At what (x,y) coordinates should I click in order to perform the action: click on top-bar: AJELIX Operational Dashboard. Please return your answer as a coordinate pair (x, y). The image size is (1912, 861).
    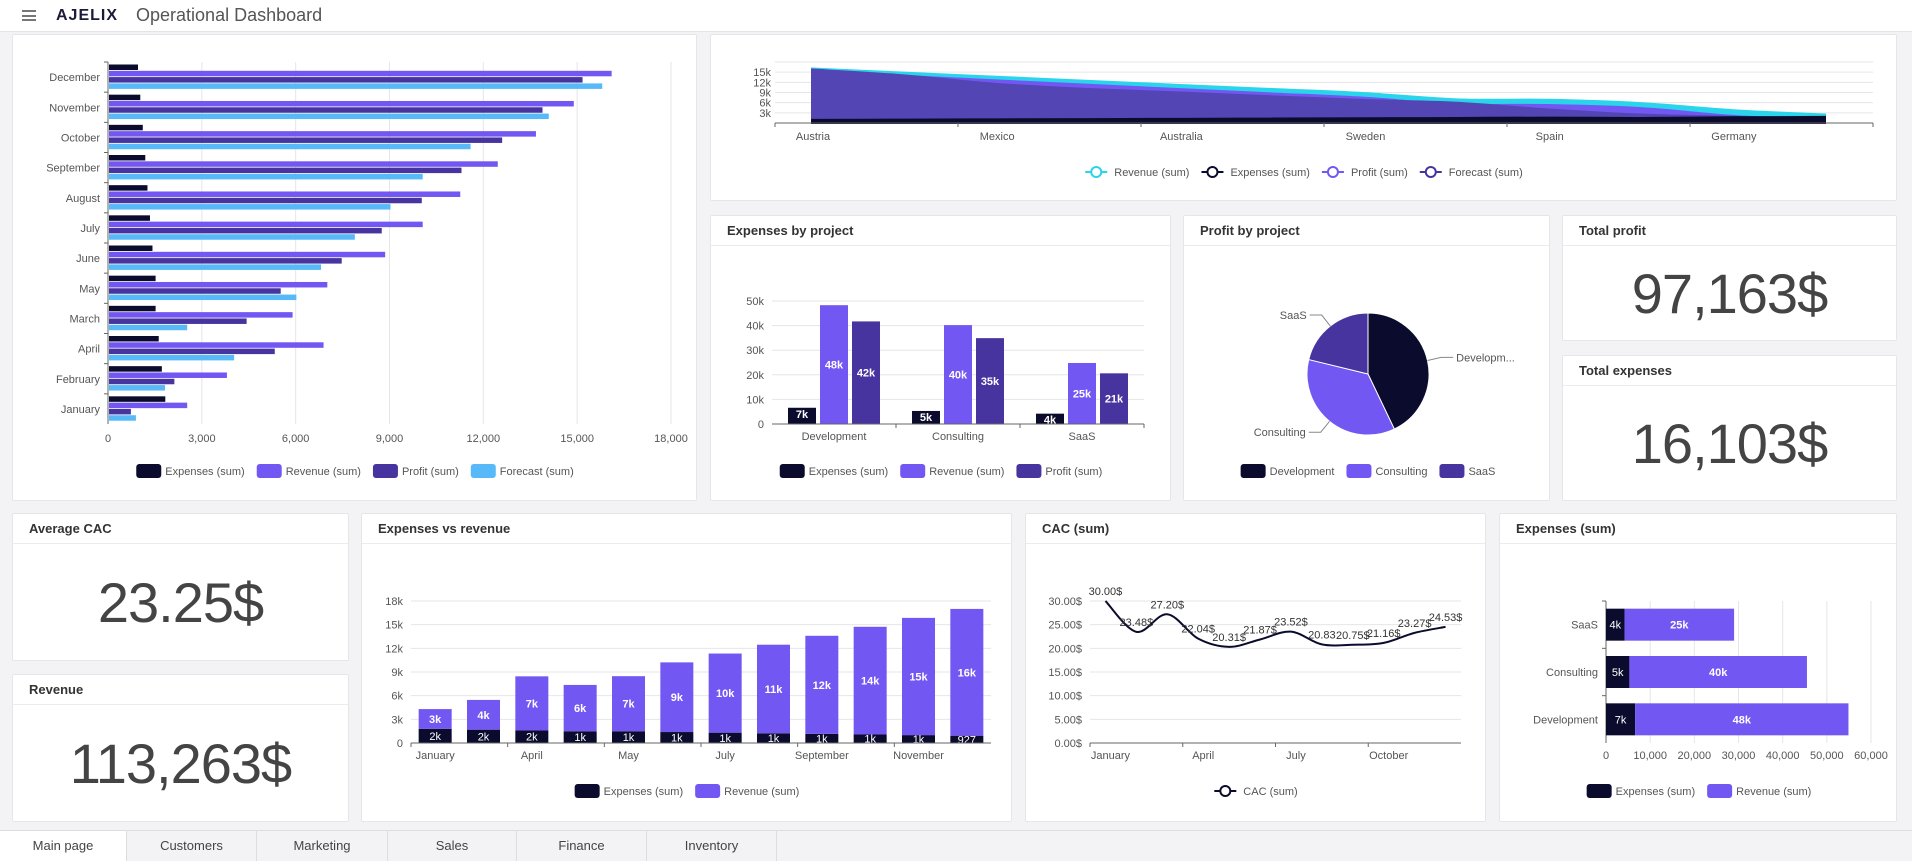
    Looking at the image, I should click on (956, 16).